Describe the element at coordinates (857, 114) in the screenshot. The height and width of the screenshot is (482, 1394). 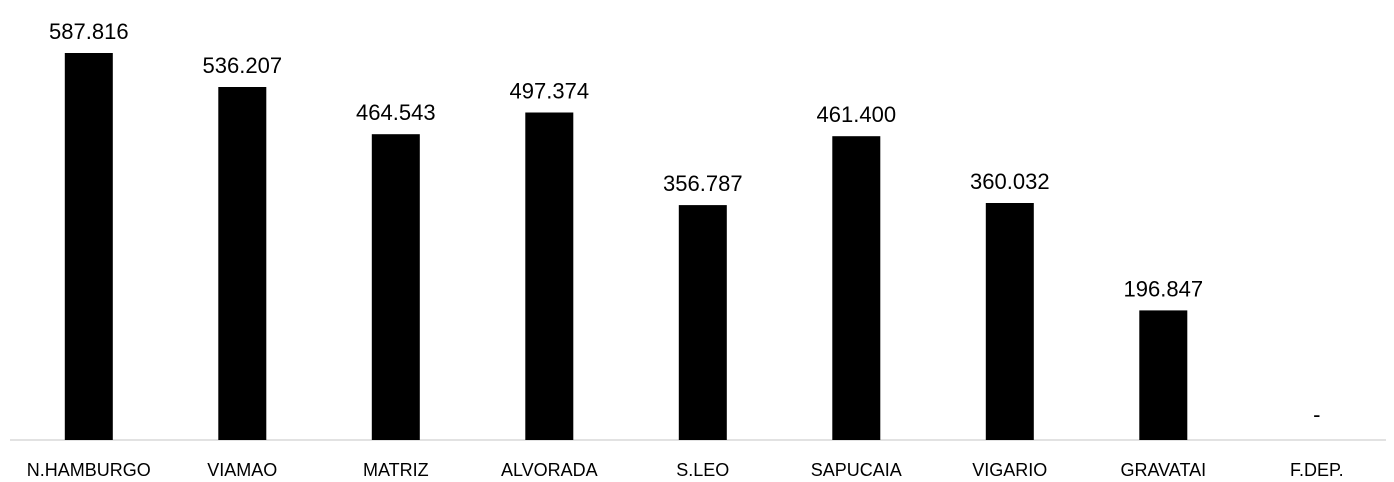
I see `data-label: 461.400` at that location.